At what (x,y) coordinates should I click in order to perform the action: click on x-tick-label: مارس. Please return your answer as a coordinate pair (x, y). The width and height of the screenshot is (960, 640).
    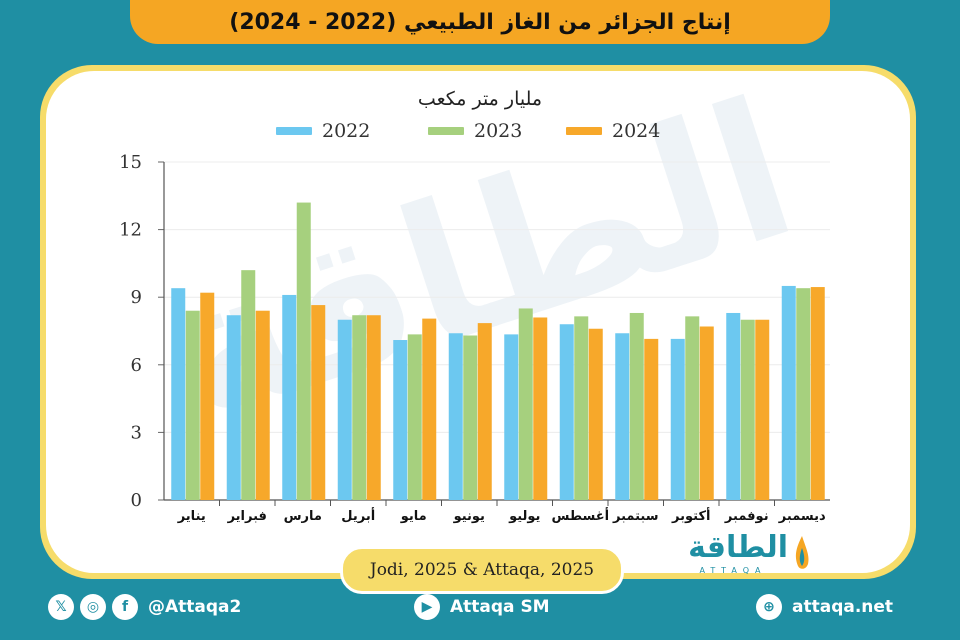
    Looking at the image, I should click on (303, 516).